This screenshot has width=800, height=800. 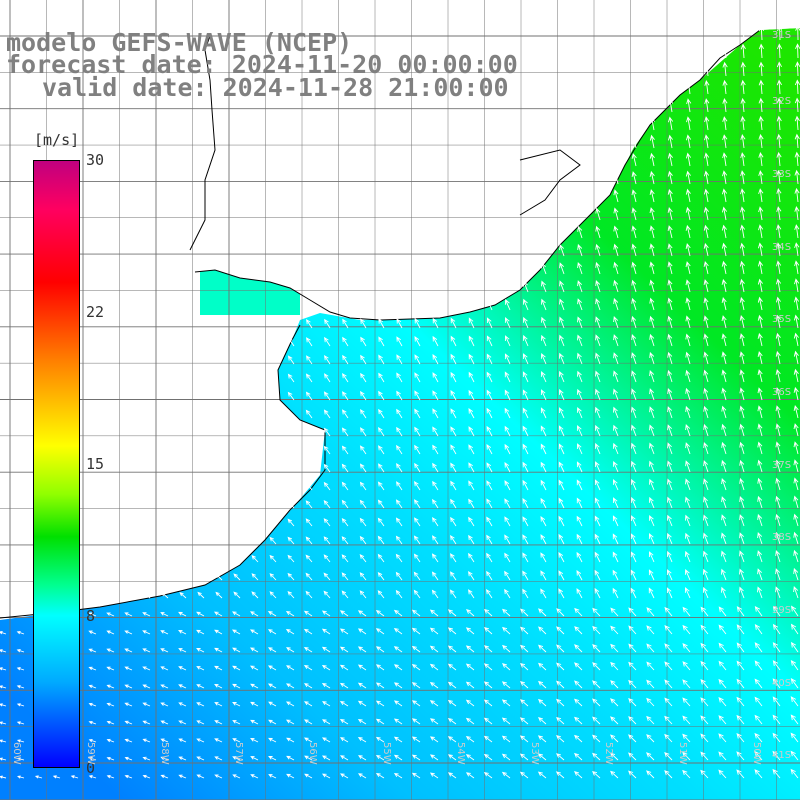 What do you see at coordinates (782, 247) in the screenshot?
I see `lat-label: 34S` at bounding box center [782, 247].